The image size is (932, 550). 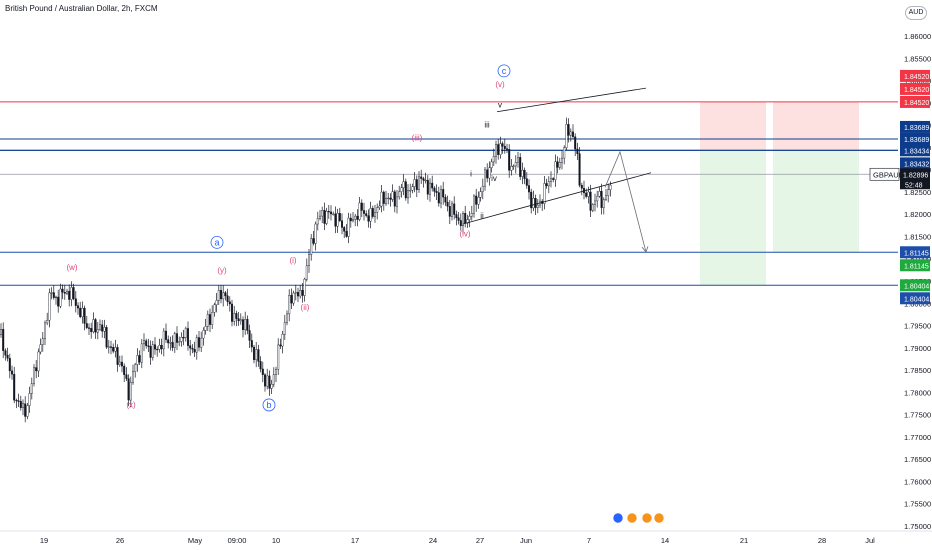 What do you see at coordinates (625, 201) in the screenshot?
I see `projection-path` at bounding box center [625, 201].